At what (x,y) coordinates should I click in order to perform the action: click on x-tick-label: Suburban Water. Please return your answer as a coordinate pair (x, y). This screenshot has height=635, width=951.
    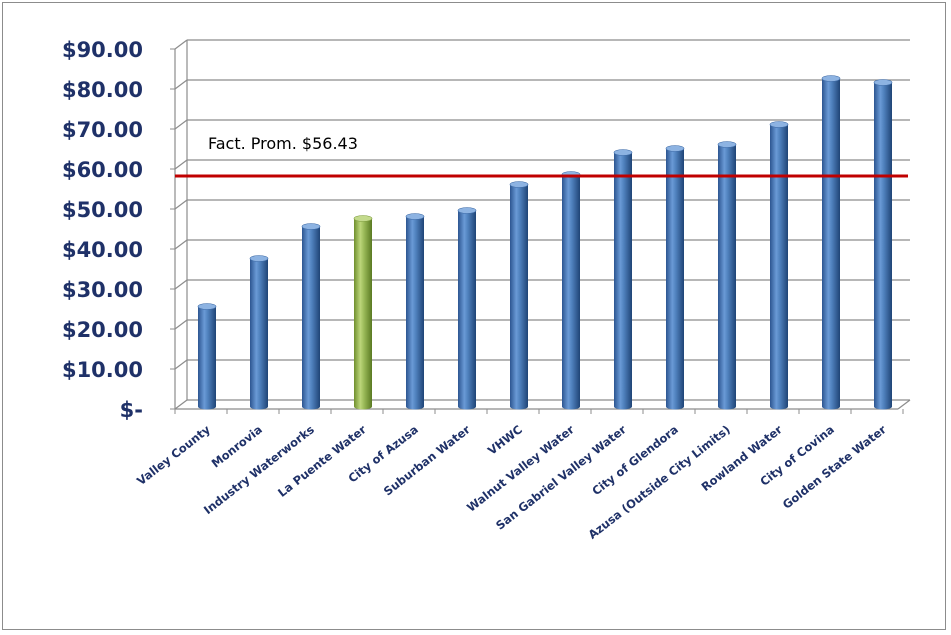
    Looking at the image, I should click on (427, 460).